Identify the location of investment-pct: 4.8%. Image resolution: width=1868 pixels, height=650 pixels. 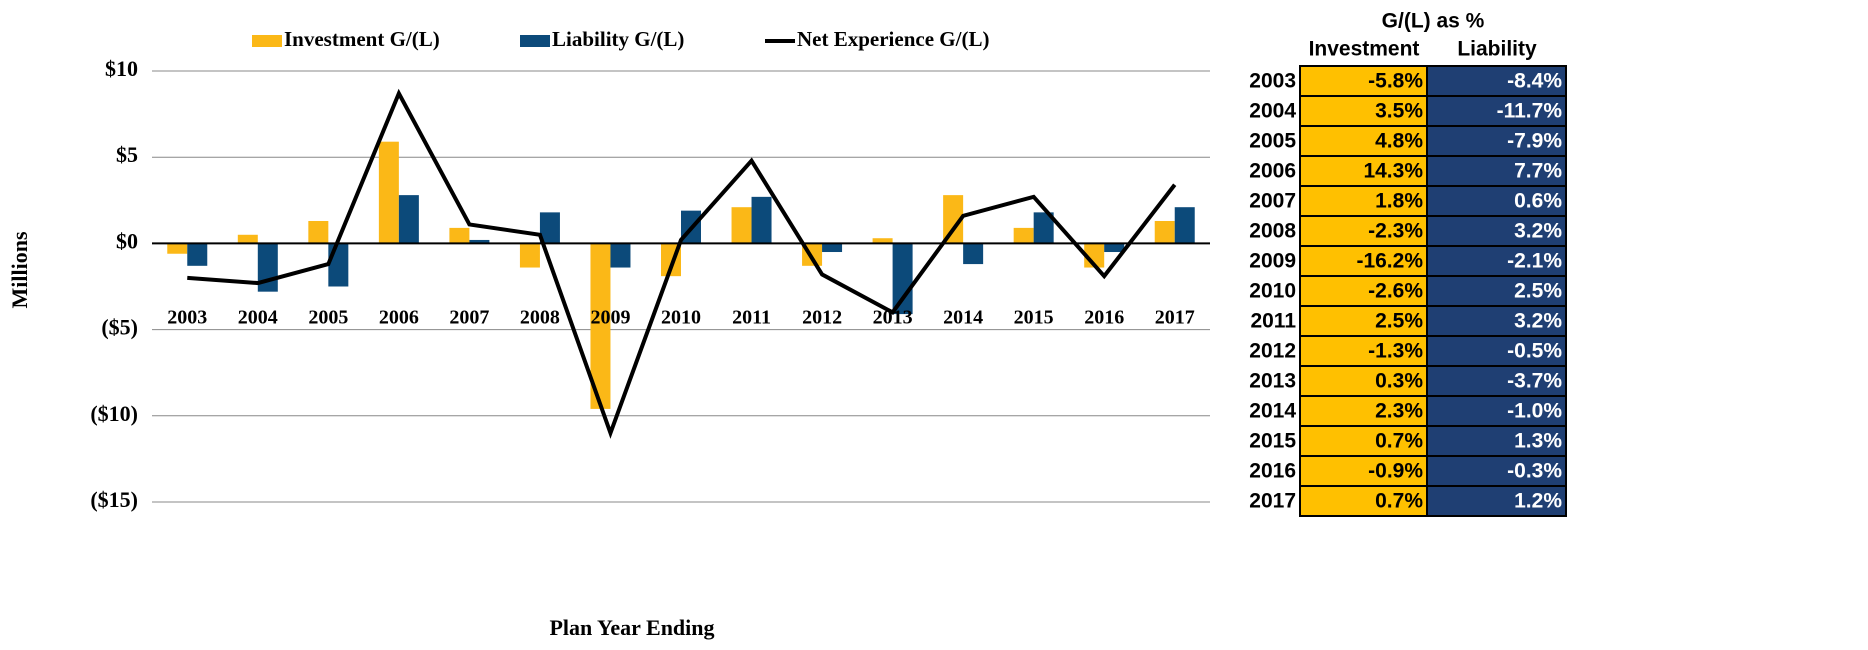
(1399, 141).